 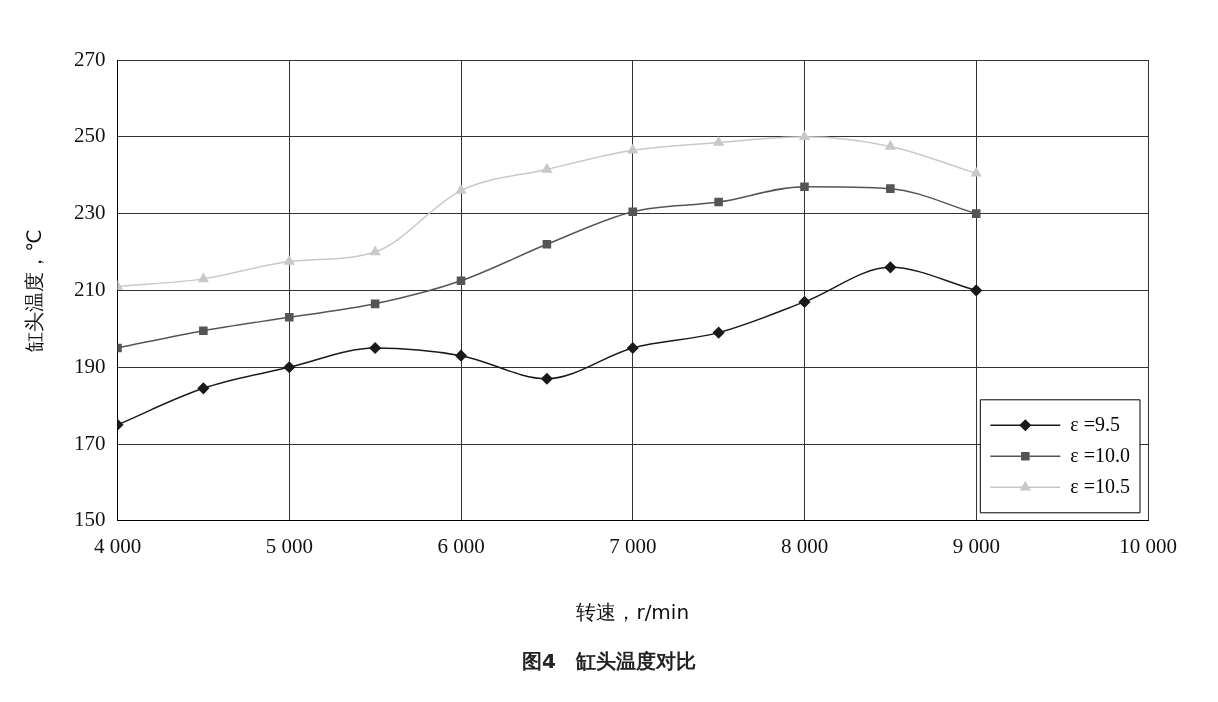 What do you see at coordinates (289, 545) in the screenshot?
I see `x-tick-label: 5 000` at bounding box center [289, 545].